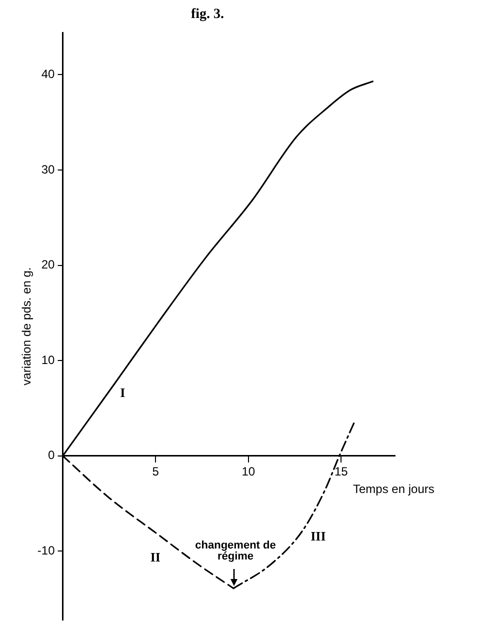 Image resolution: width=483 pixels, height=630 pixels. Describe the element at coordinates (48, 169) in the screenshot. I see `y-tick-label: 30` at that location.